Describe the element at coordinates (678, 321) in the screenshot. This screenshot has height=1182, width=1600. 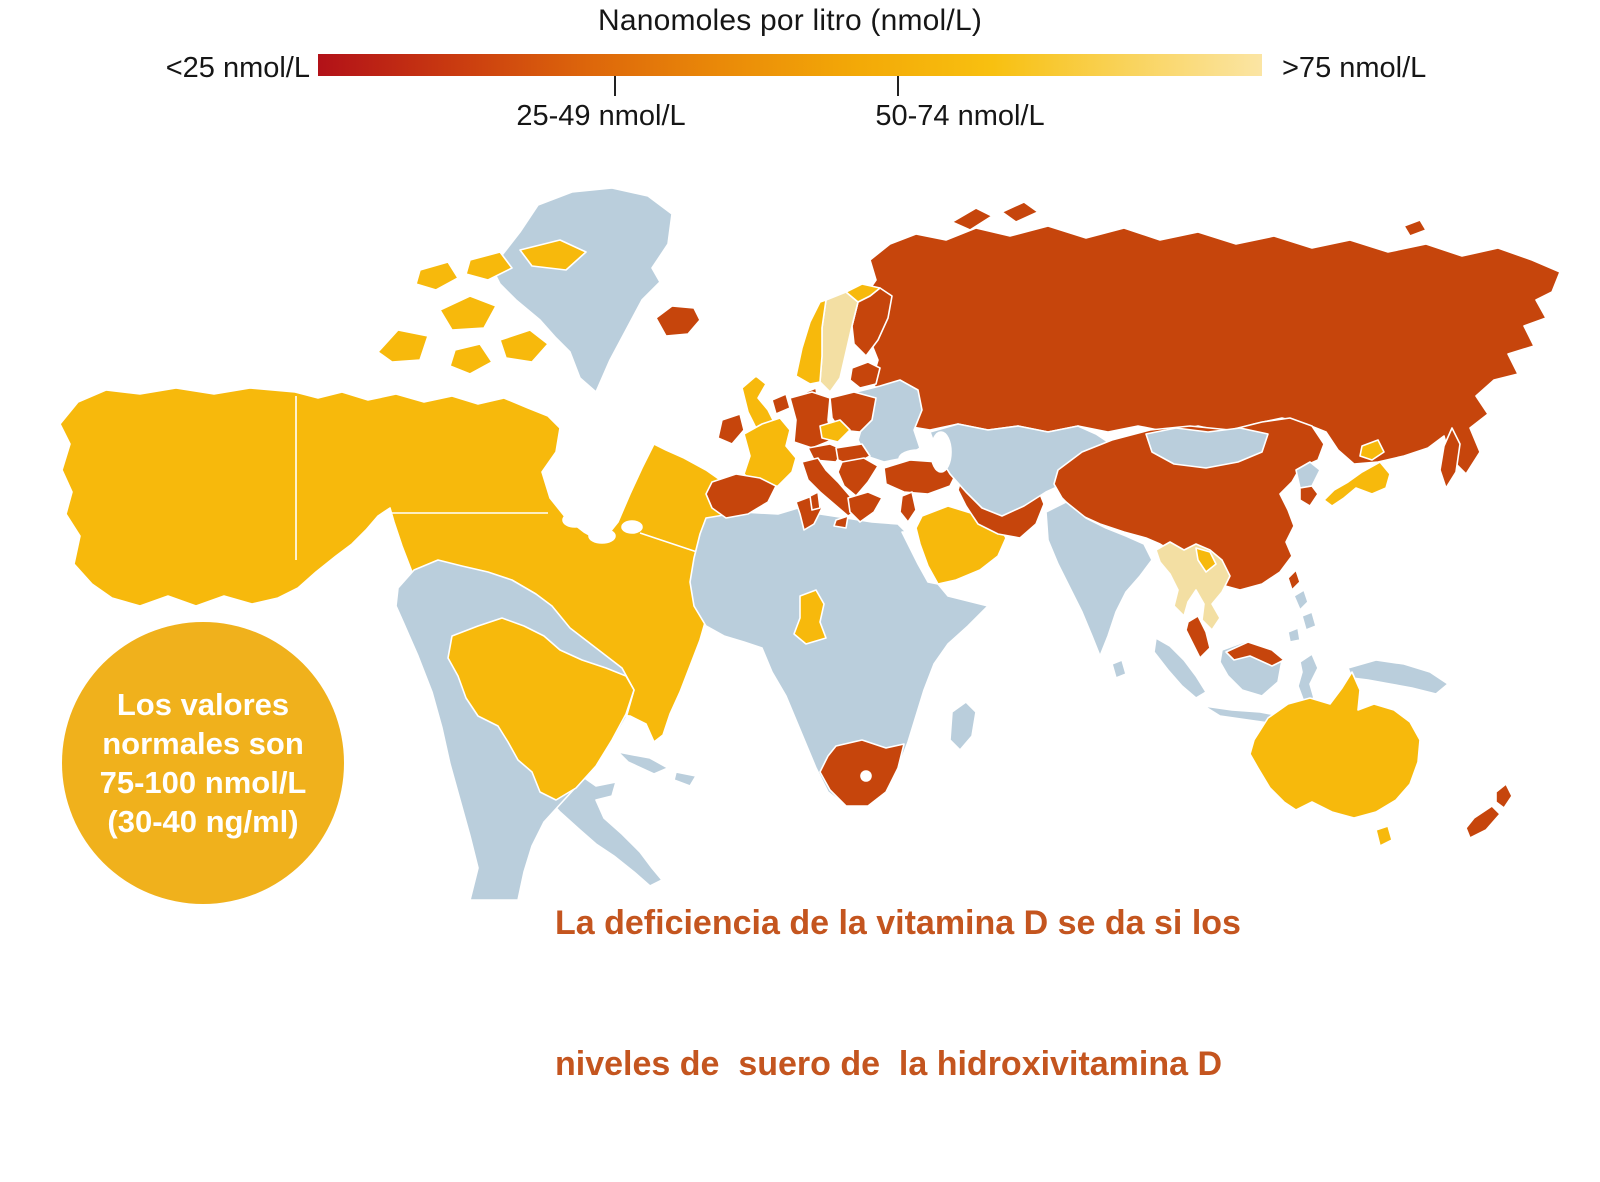
I see `region-iceland` at that location.